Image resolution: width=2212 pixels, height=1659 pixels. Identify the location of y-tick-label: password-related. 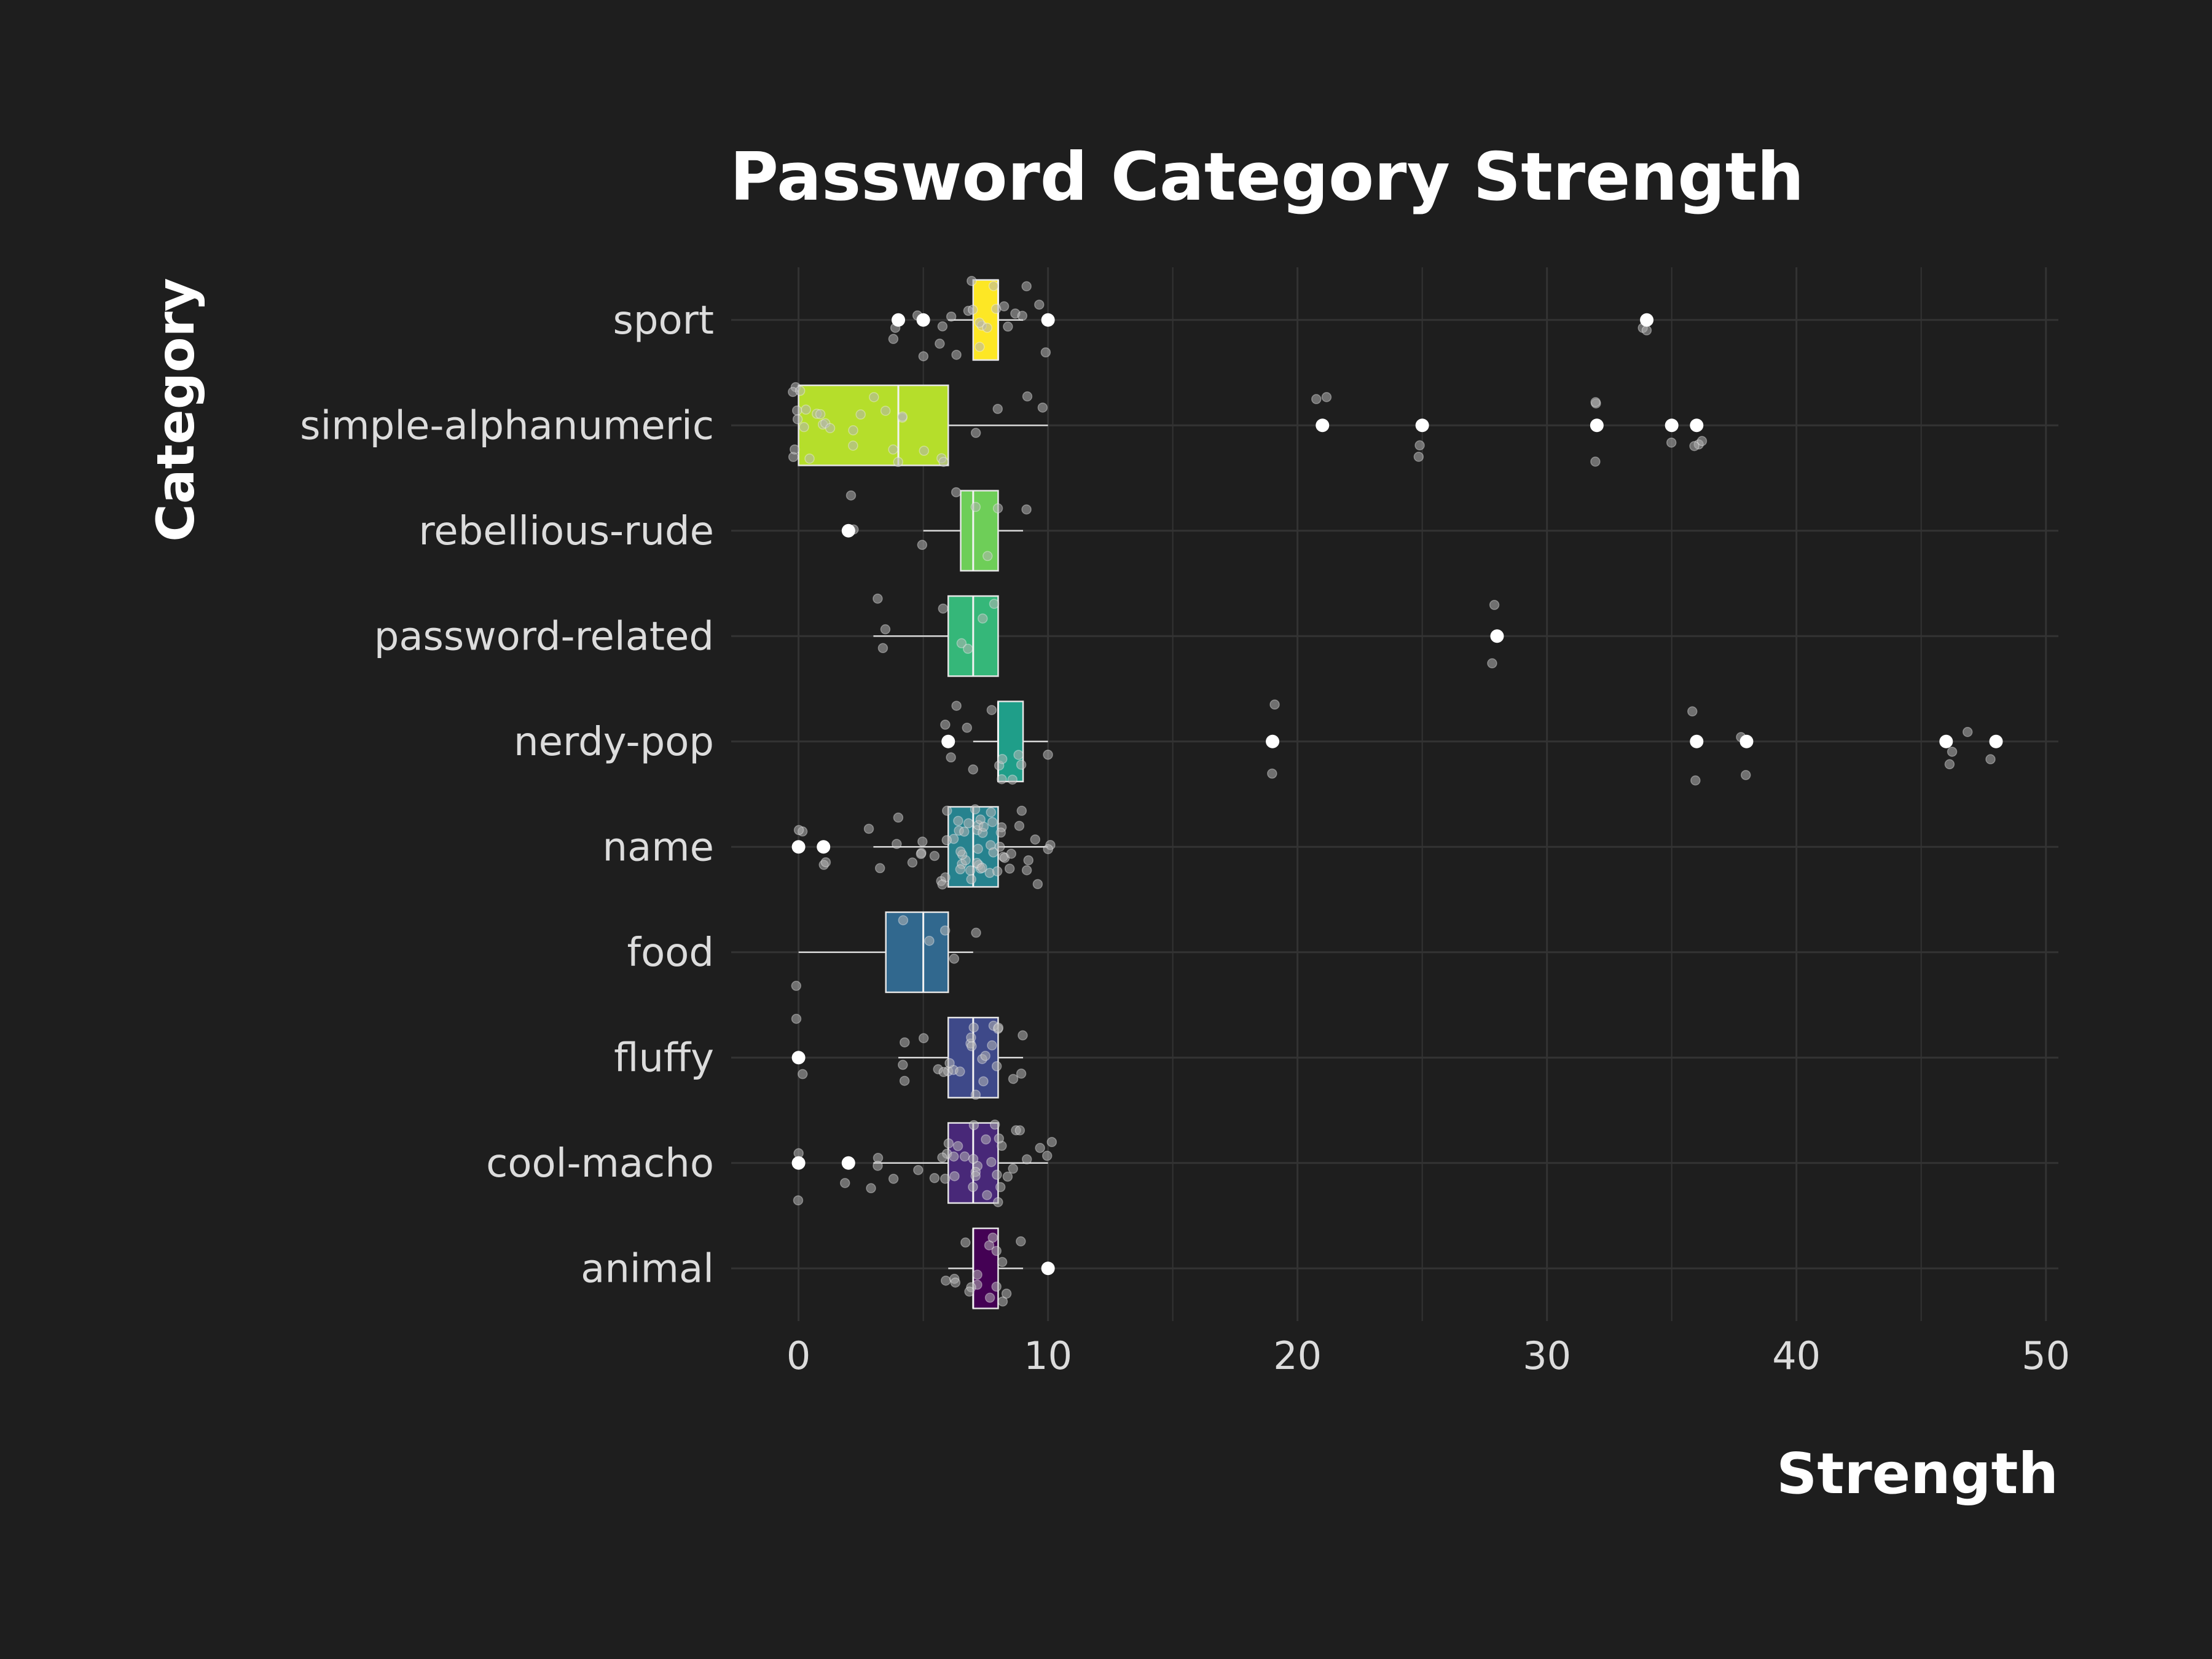
(544, 636).